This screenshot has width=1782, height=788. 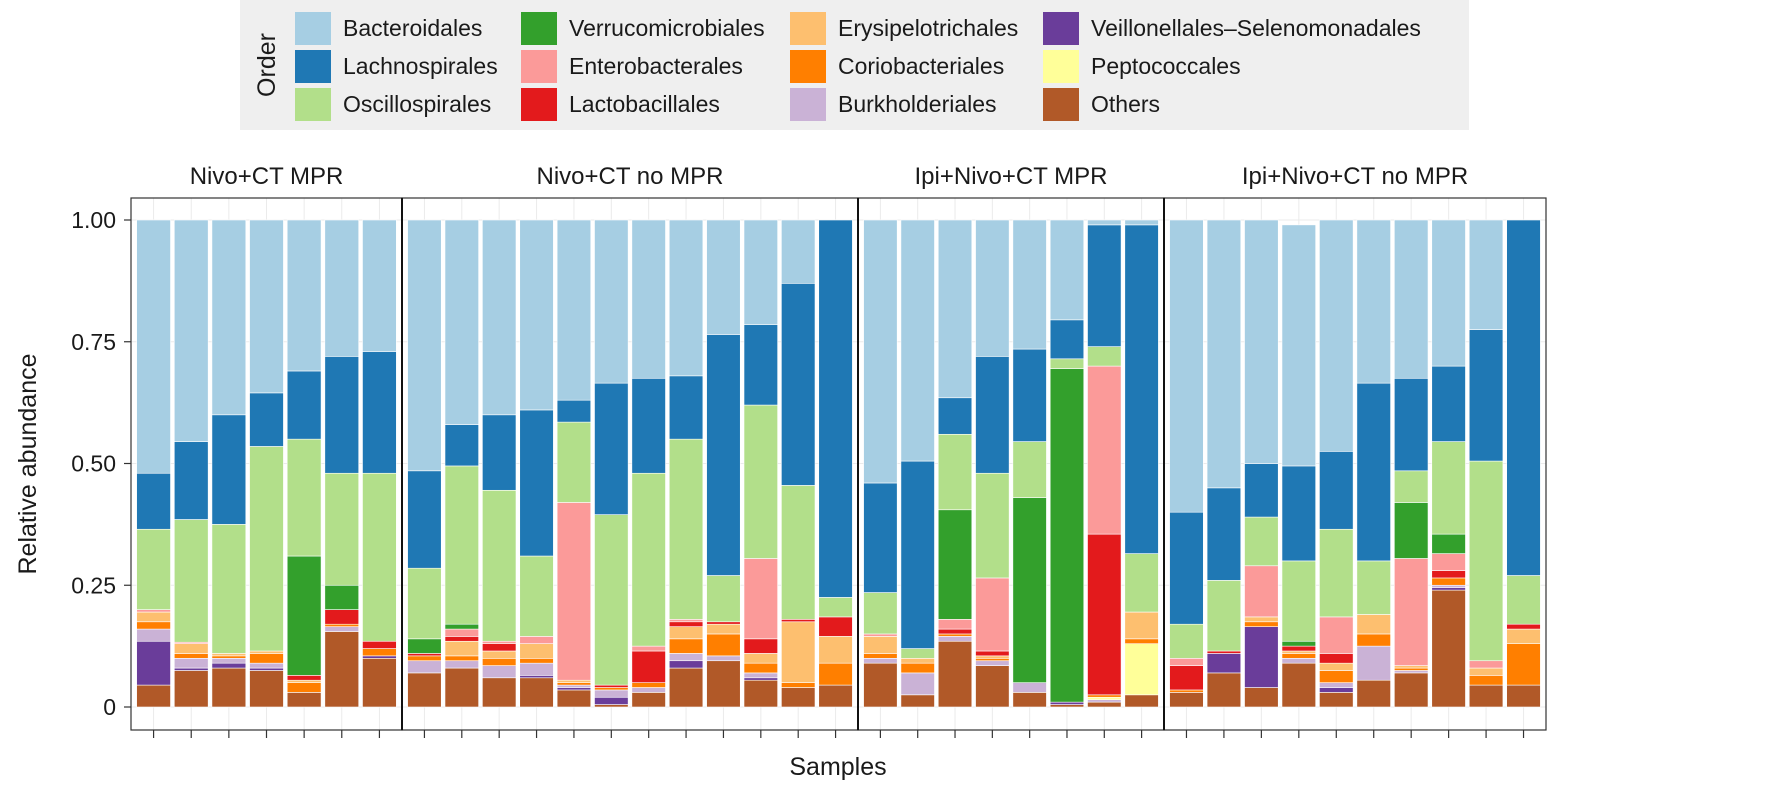 I want to click on legend-label-peptococcales: Peptococcales, so click(x=1166, y=66).